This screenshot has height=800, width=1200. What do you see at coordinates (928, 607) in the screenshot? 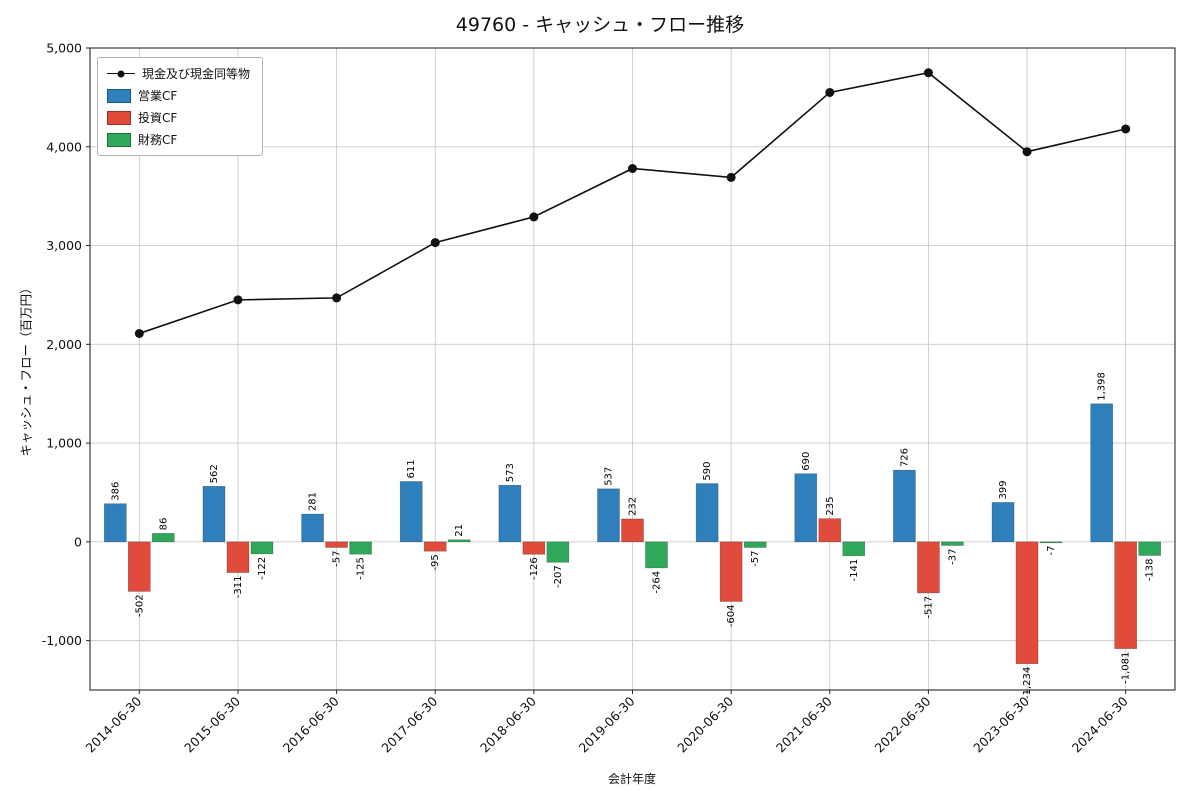
I see `bar-value-label: -517` at bounding box center [928, 607].